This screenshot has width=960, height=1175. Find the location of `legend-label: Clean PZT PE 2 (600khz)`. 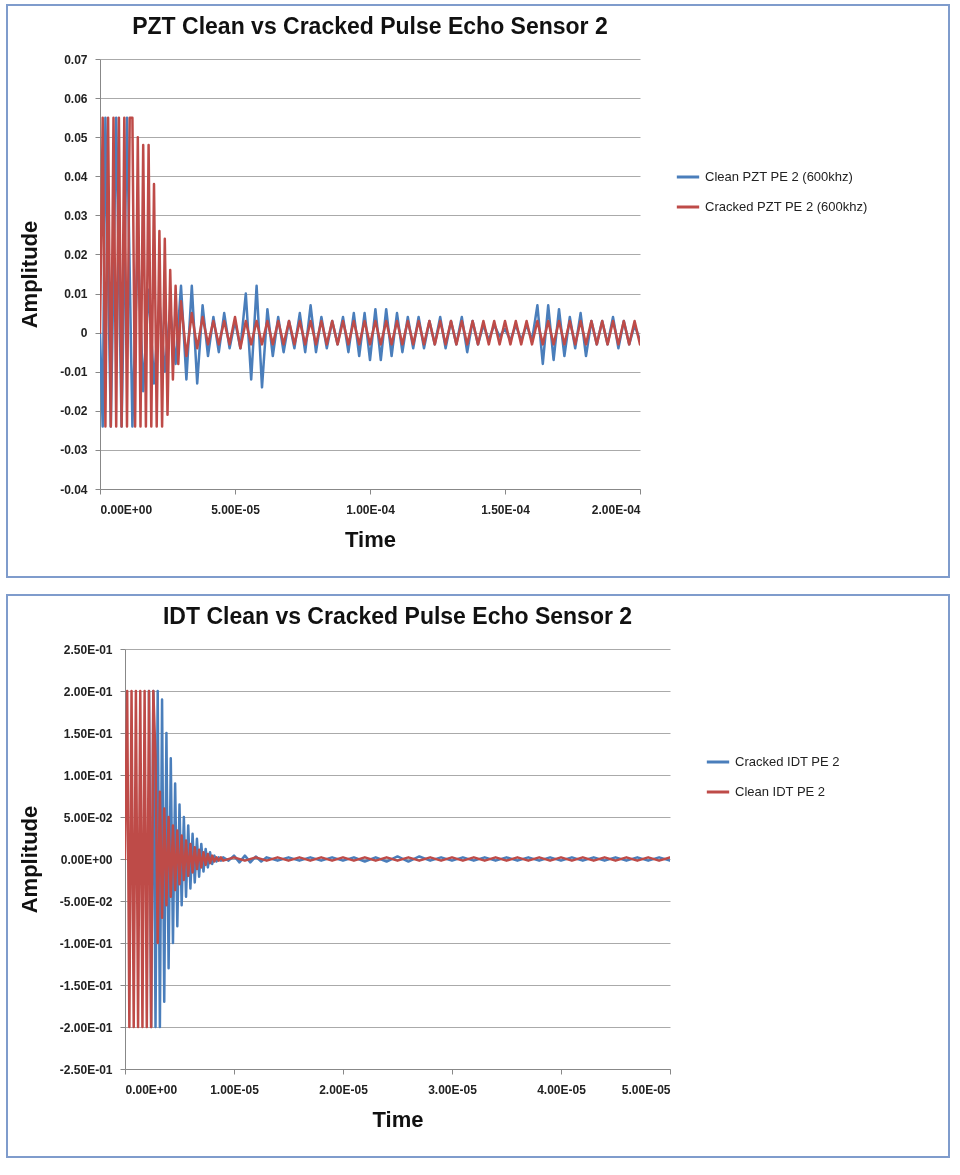

legend-label: Clean PZT PE 2 (600khz) is located at coordinates (779, 176).